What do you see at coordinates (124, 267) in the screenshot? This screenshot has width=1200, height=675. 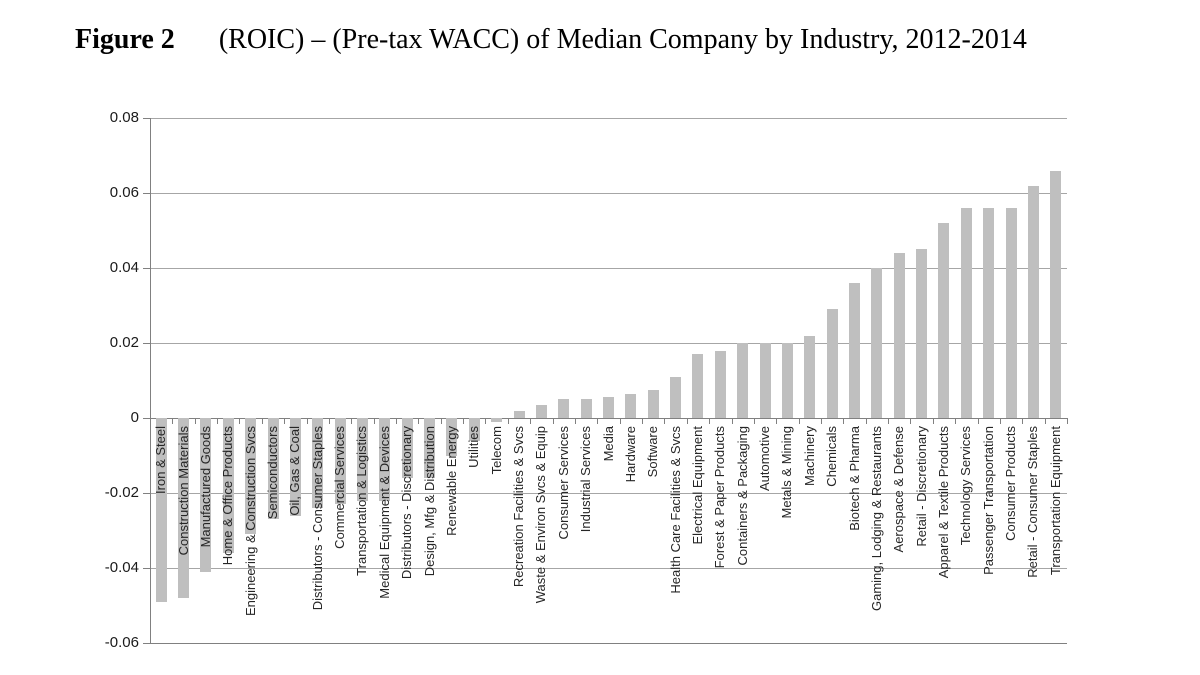 I see `y-axis-tick-label: 0.04` at bounding box center [124, 267].